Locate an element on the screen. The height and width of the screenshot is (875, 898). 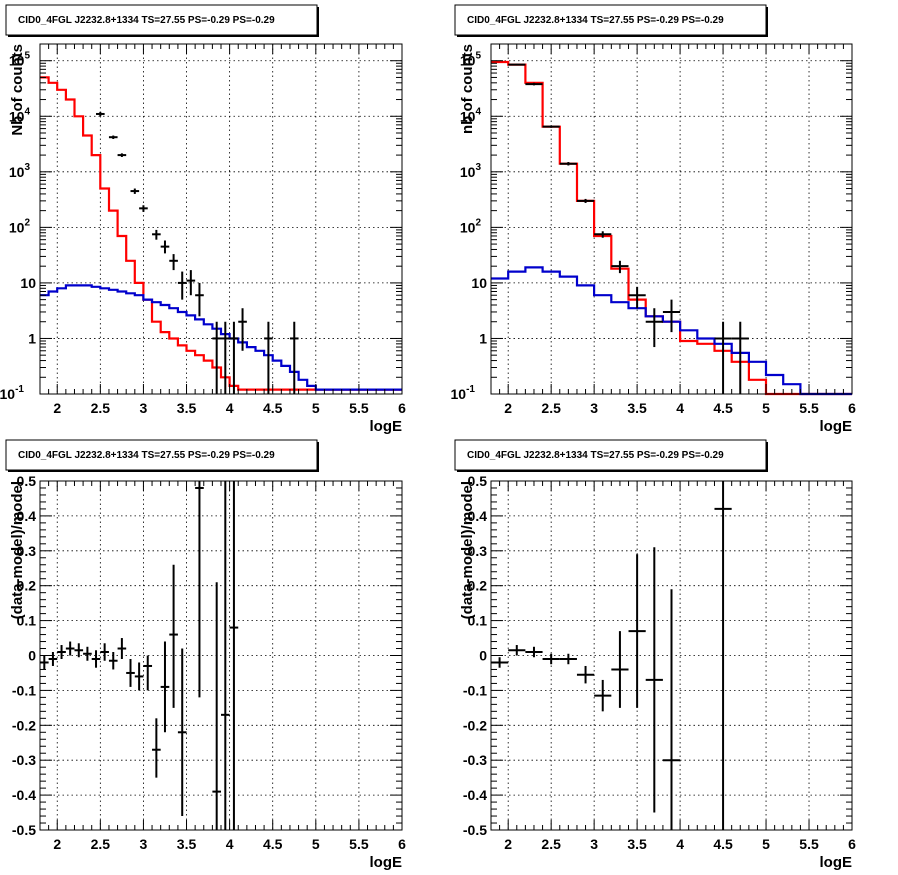
y-tick-label: -0.3 is located at coordinates (475, 760).